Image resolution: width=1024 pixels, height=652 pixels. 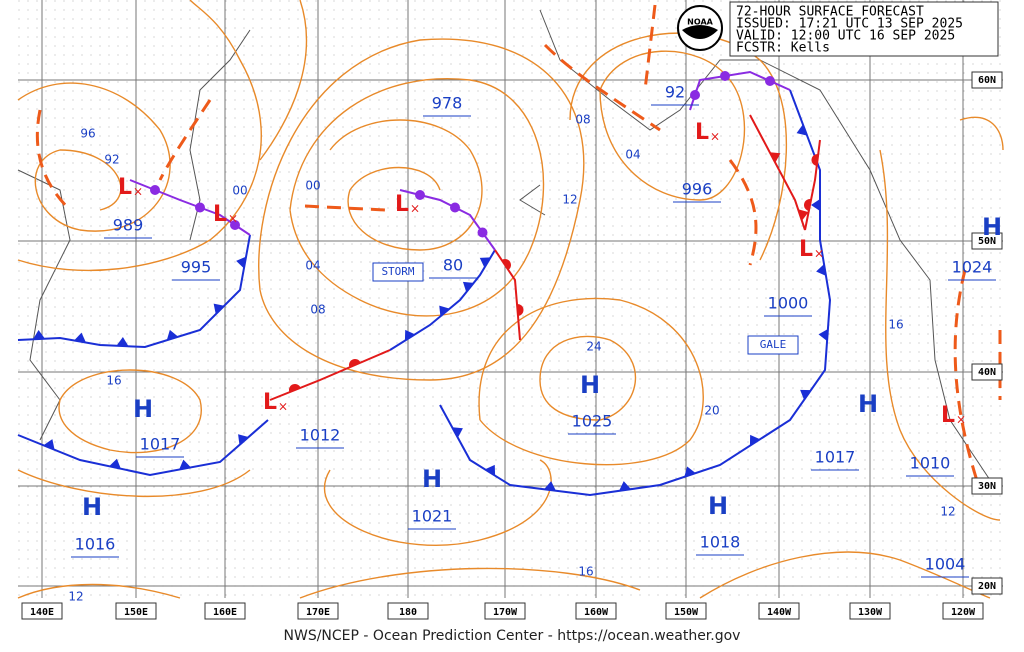 I want to click on pressure-value: 1012, so click(x=320, y=435).